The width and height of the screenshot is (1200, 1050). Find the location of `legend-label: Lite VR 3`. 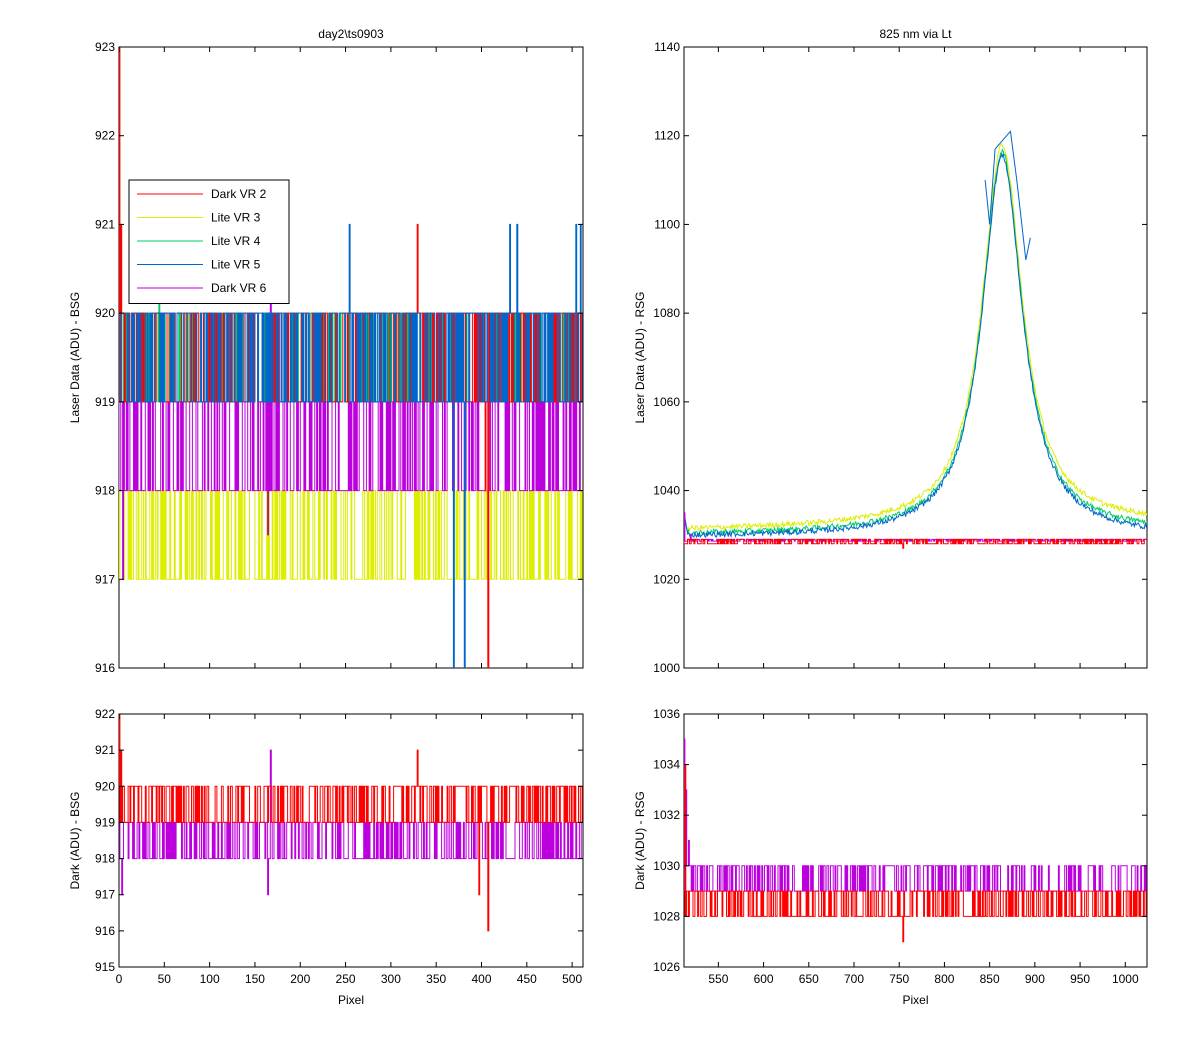

legend-label: Lite VR 3 is located at coordinates (236, 218).